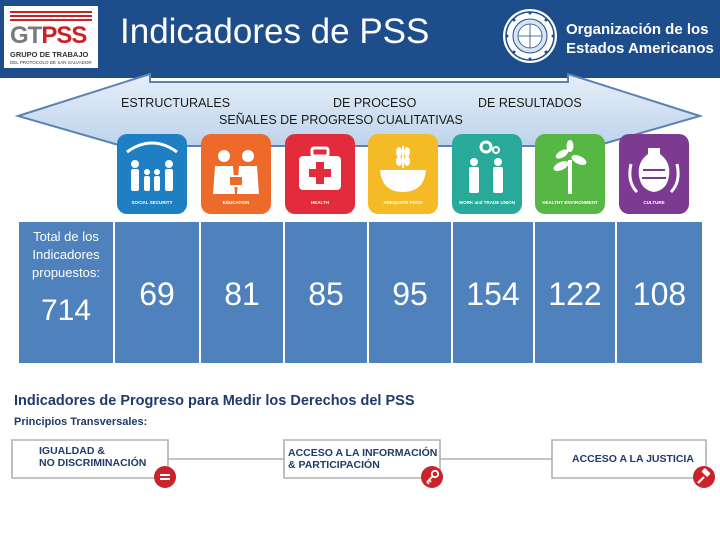 This screenshot has width=720, height=540. What do you see at coordinates (570, 202) in the screenshot?
I see `right-label: HEALTHY ENVIRONMENT` at bounding box center [570, 202].